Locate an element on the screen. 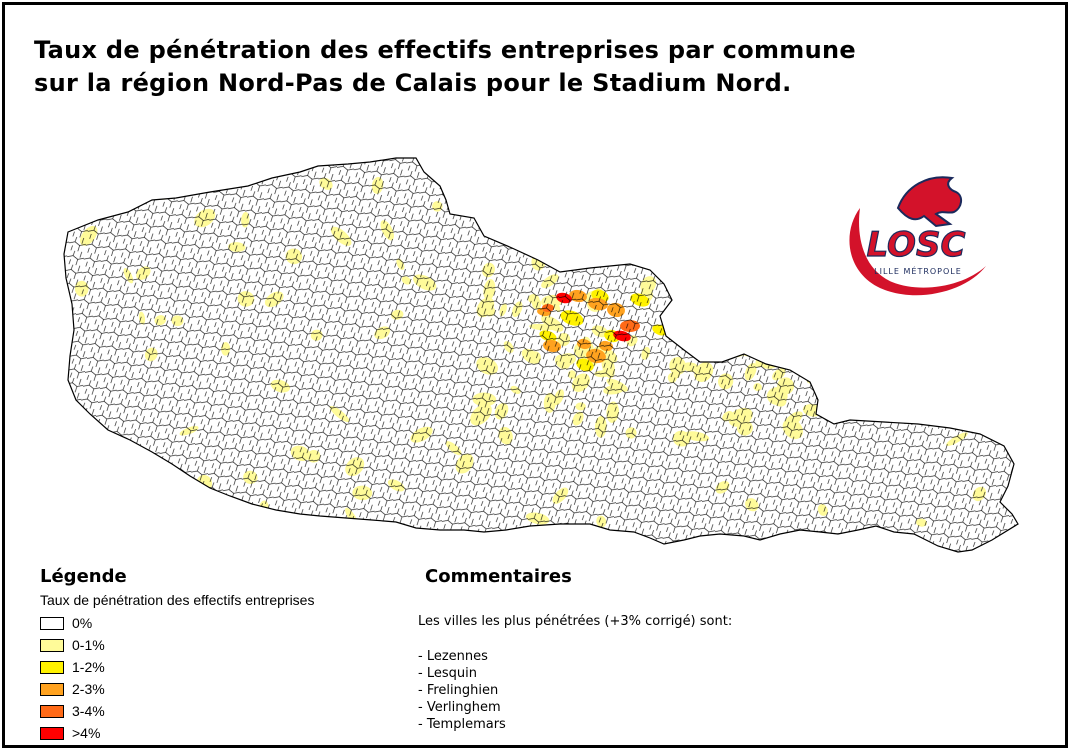  legend-label: 0-1% is located at coordinates (88, 645).